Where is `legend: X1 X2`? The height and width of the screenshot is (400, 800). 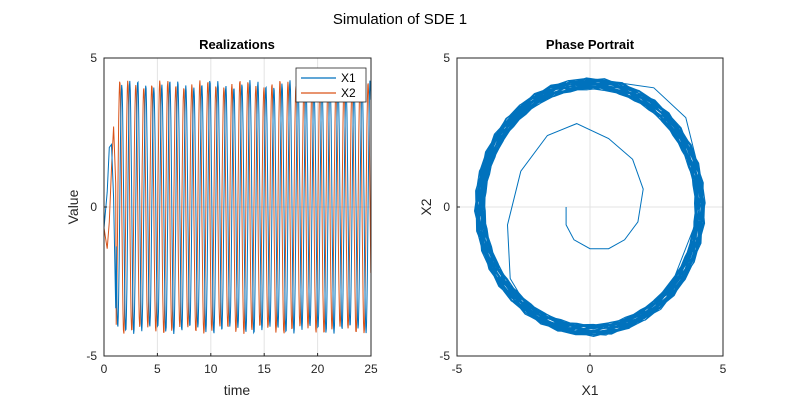 legend: X1 X2 is located at coordinates (331, 85).